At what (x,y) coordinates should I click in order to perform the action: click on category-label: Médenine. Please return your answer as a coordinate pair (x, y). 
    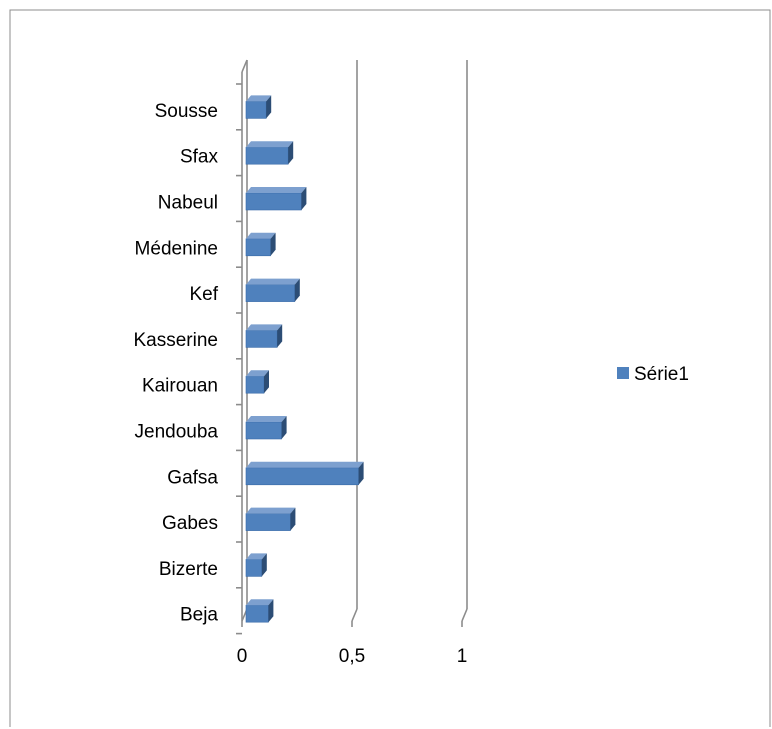
    Looking at the image, I should click on (176, 248).